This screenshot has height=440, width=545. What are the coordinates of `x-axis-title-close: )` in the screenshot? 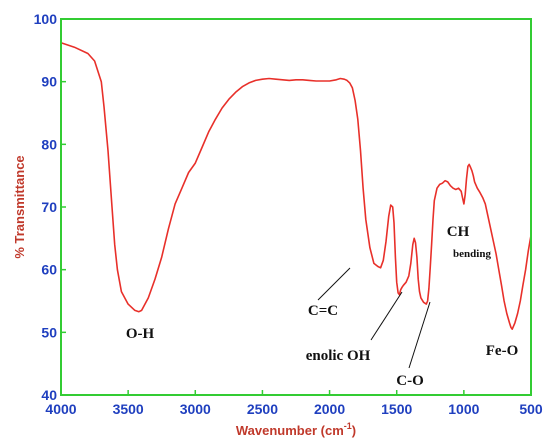 It's located at (354, 430).